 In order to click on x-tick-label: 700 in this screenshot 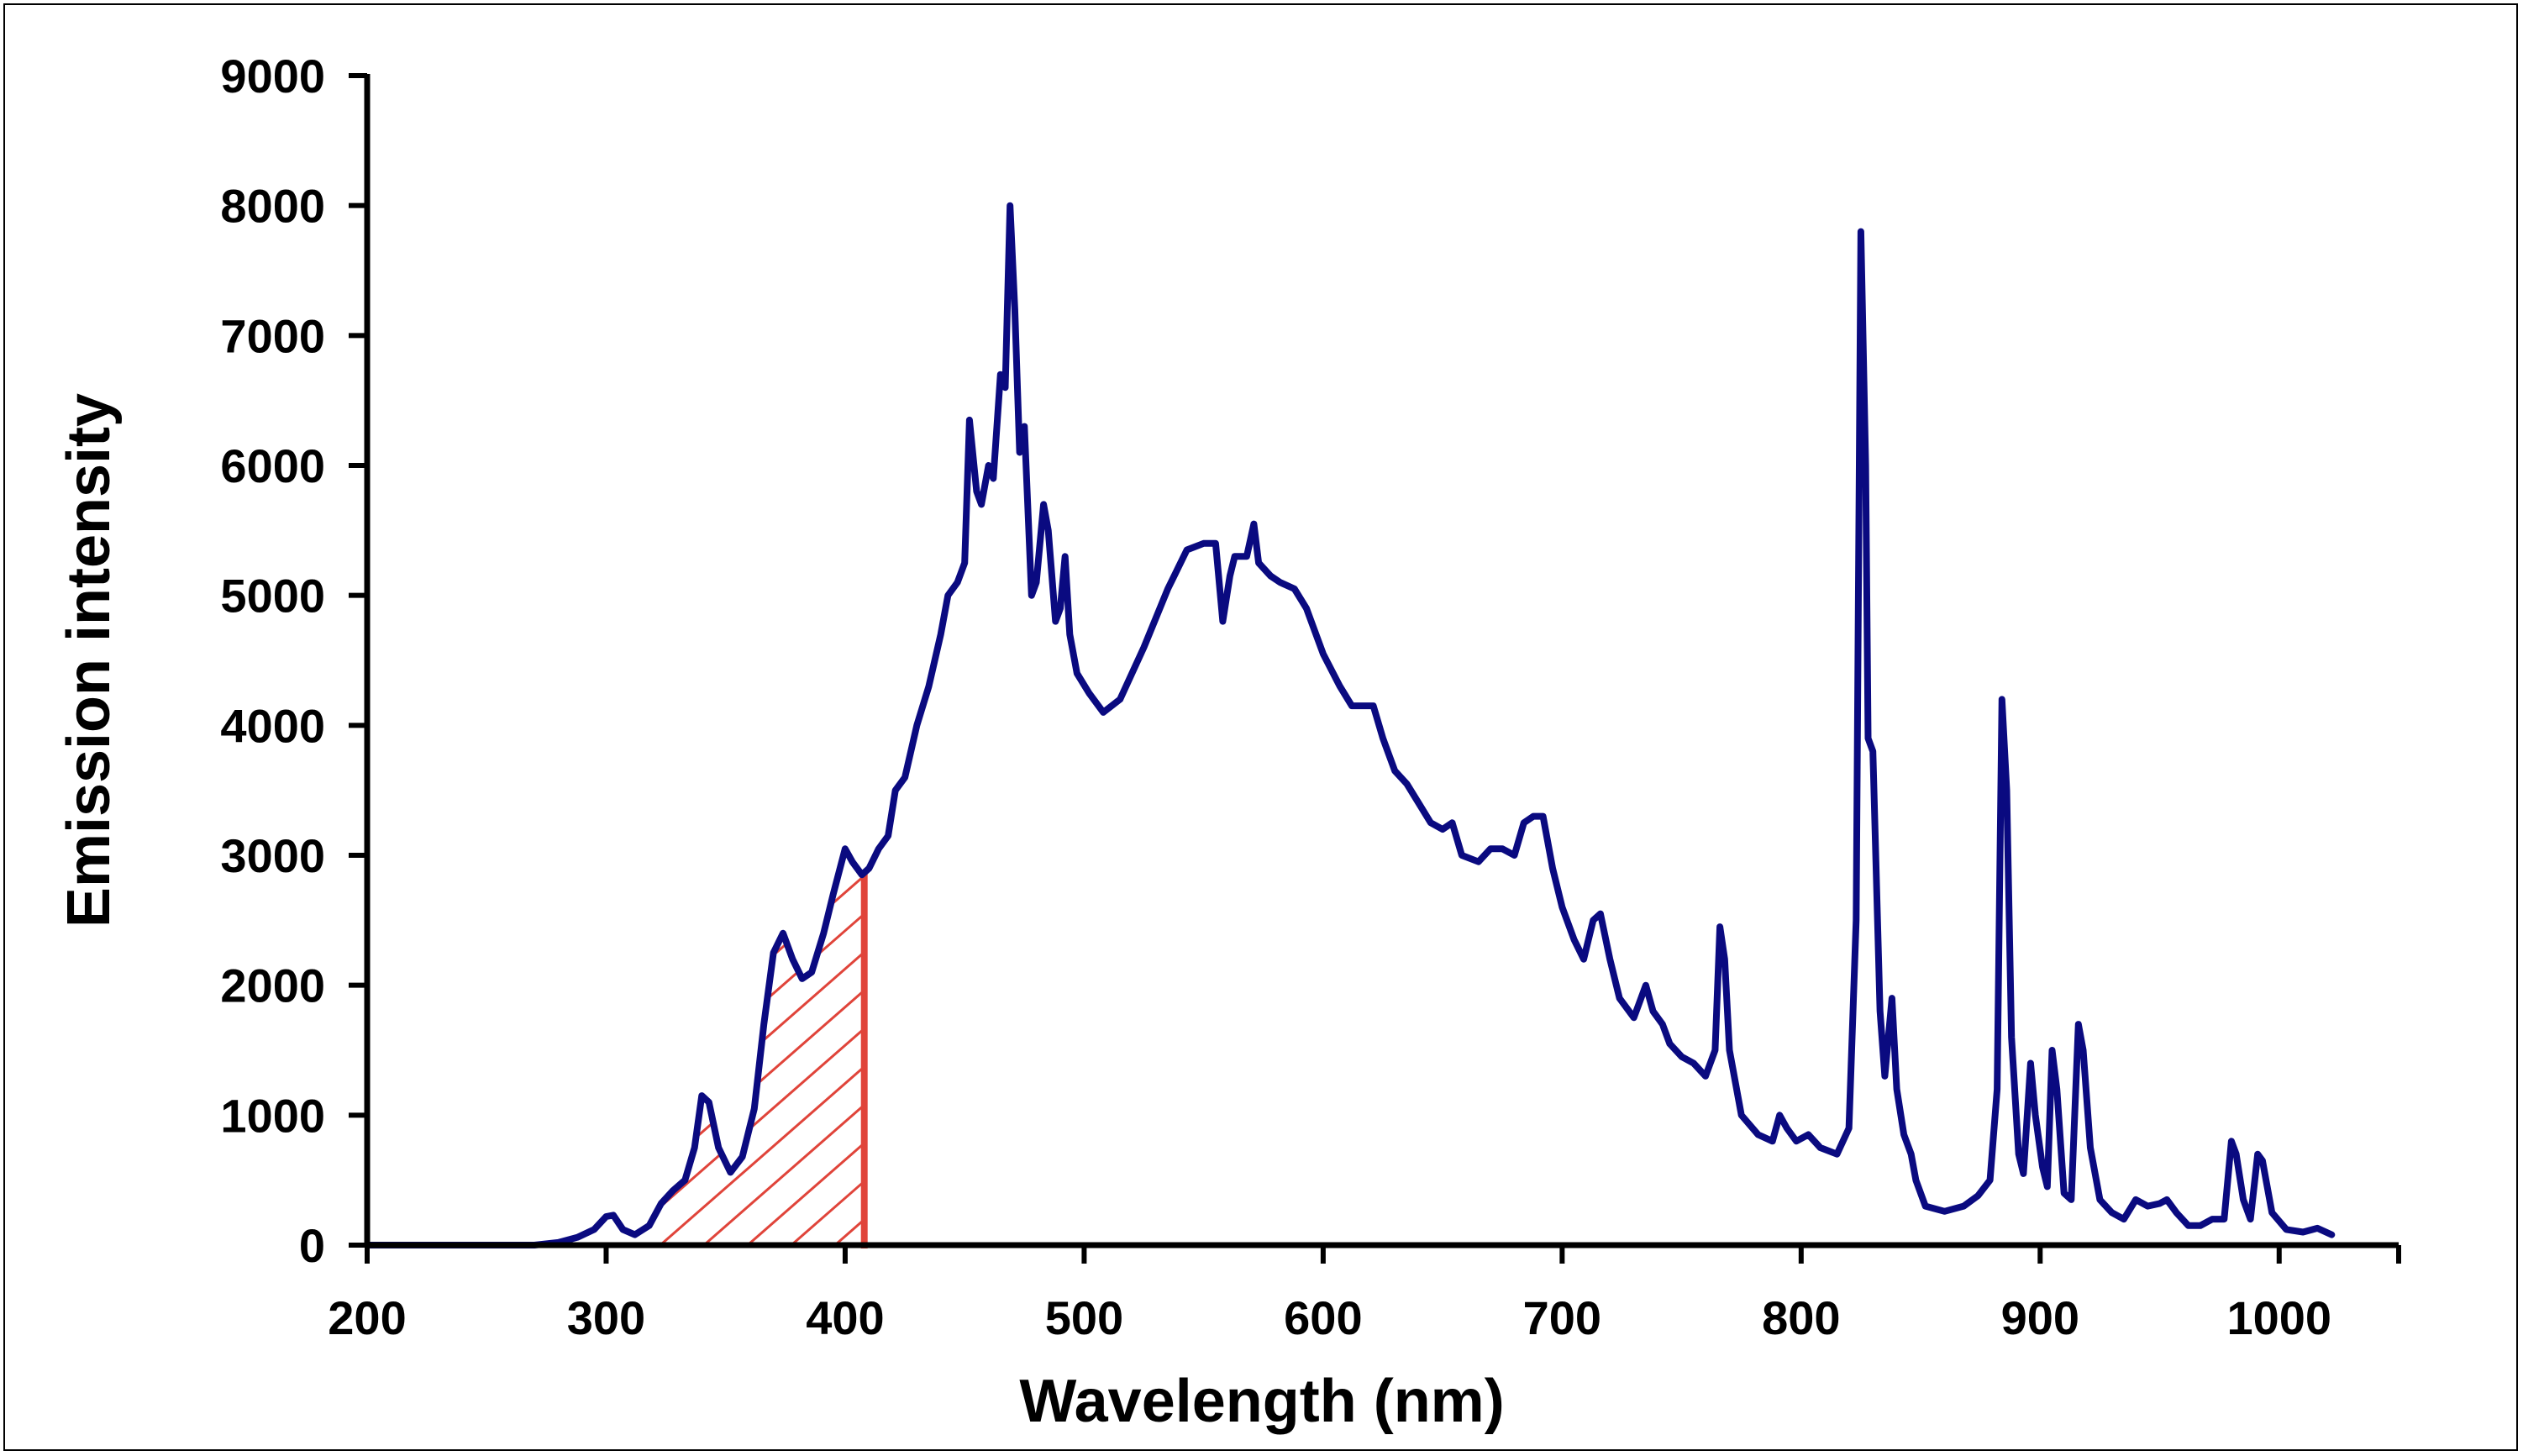, I will do `click(1562, 1318)`.